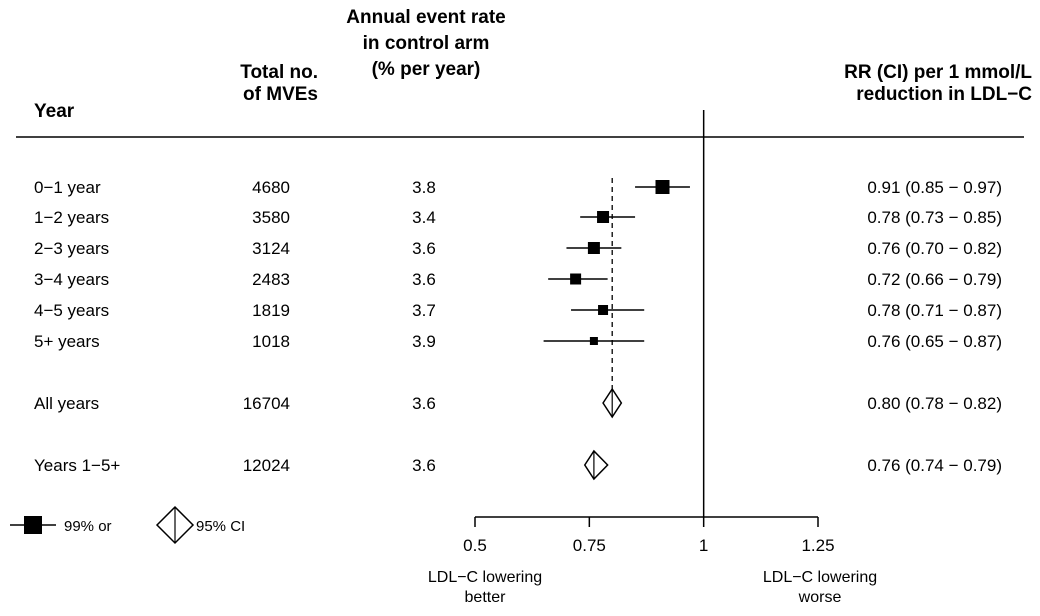 The width and height of the screenshot is (1040, 616). I want to click on legend-diamond-label: 95% CI, so click(221, 526).